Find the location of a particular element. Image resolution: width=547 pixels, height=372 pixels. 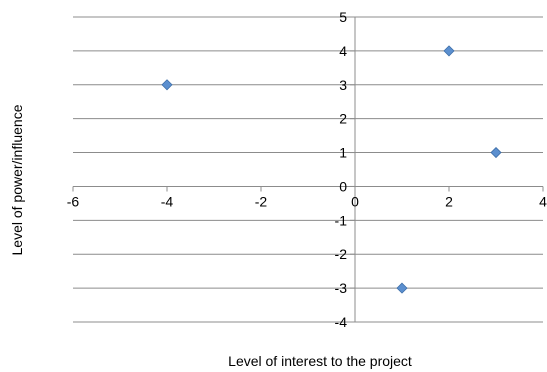

x-tick-label: -6 is located at coordinates (73, 201).